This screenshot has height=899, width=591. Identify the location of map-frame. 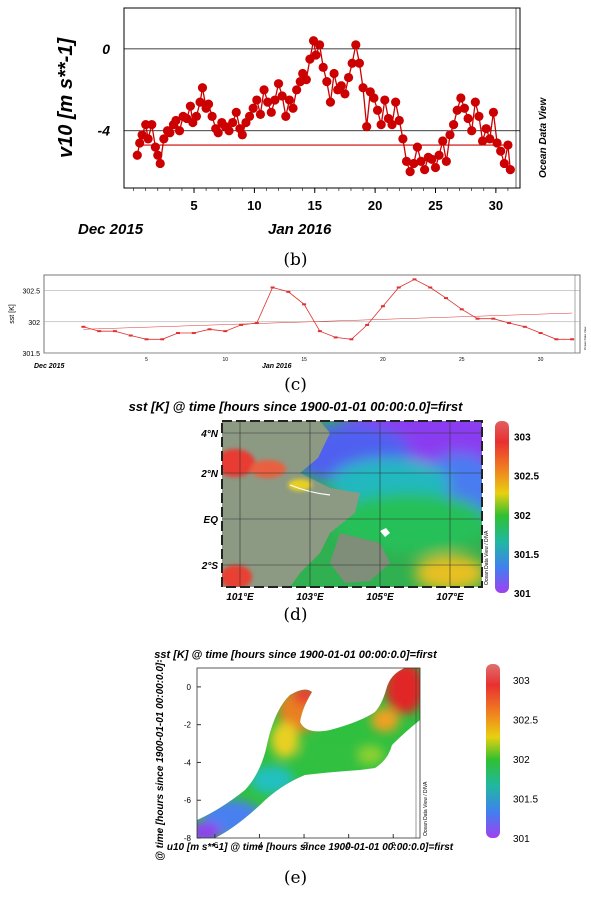
(352, 504).